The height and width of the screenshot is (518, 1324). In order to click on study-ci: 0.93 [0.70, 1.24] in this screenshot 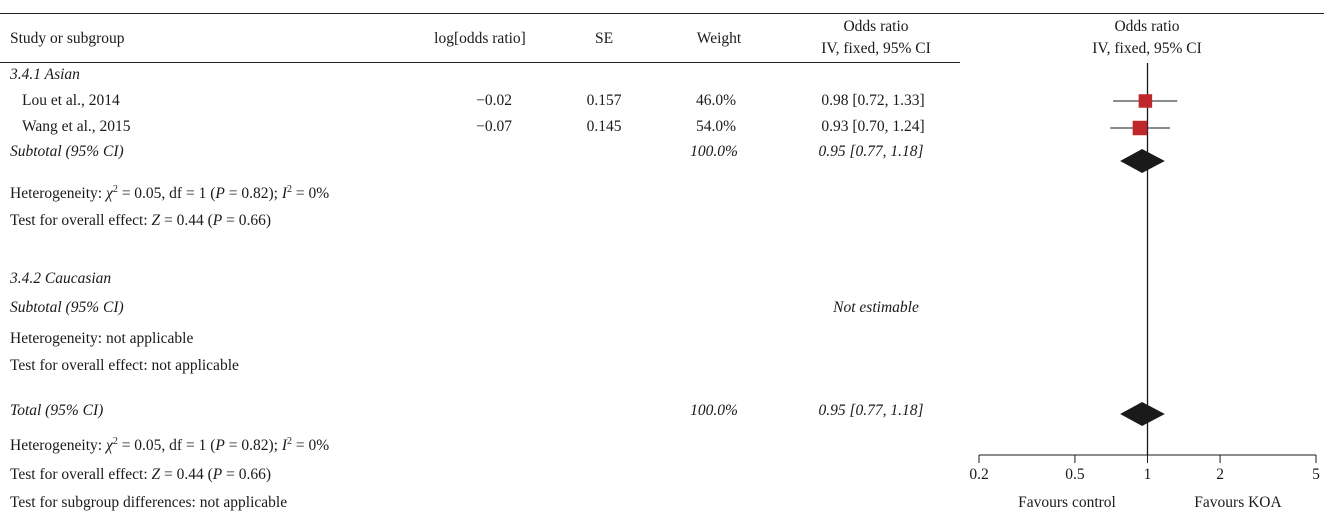, I will do `click(873, 126)`.